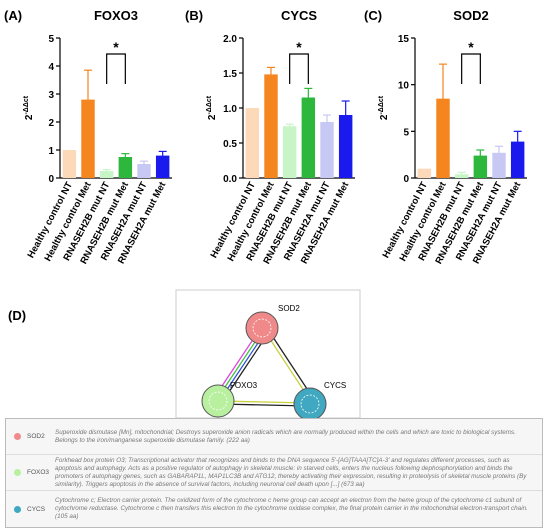 This screenshot has width=550, height=532. I want to click on y-tick-label: 2.0, so click(230, 39).